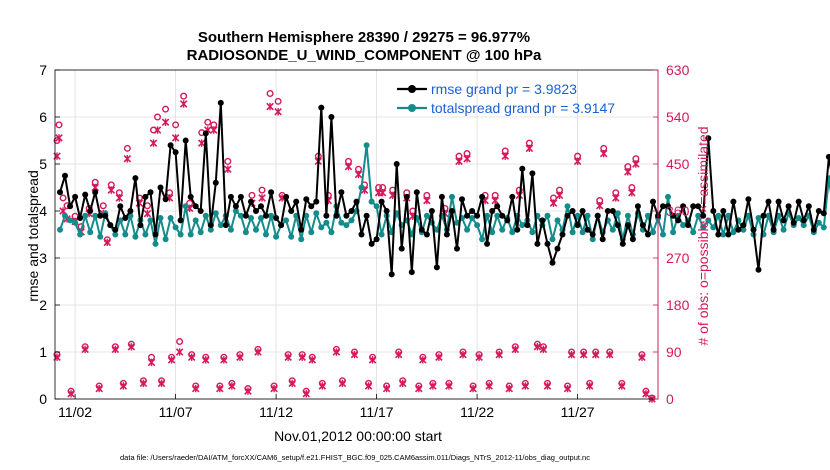  What do you see at coordinates (523, 108) in the screenshot?
I see `legend-spread-label: totalspread grand pr = 3.9147` at bounding box center [523, 108].